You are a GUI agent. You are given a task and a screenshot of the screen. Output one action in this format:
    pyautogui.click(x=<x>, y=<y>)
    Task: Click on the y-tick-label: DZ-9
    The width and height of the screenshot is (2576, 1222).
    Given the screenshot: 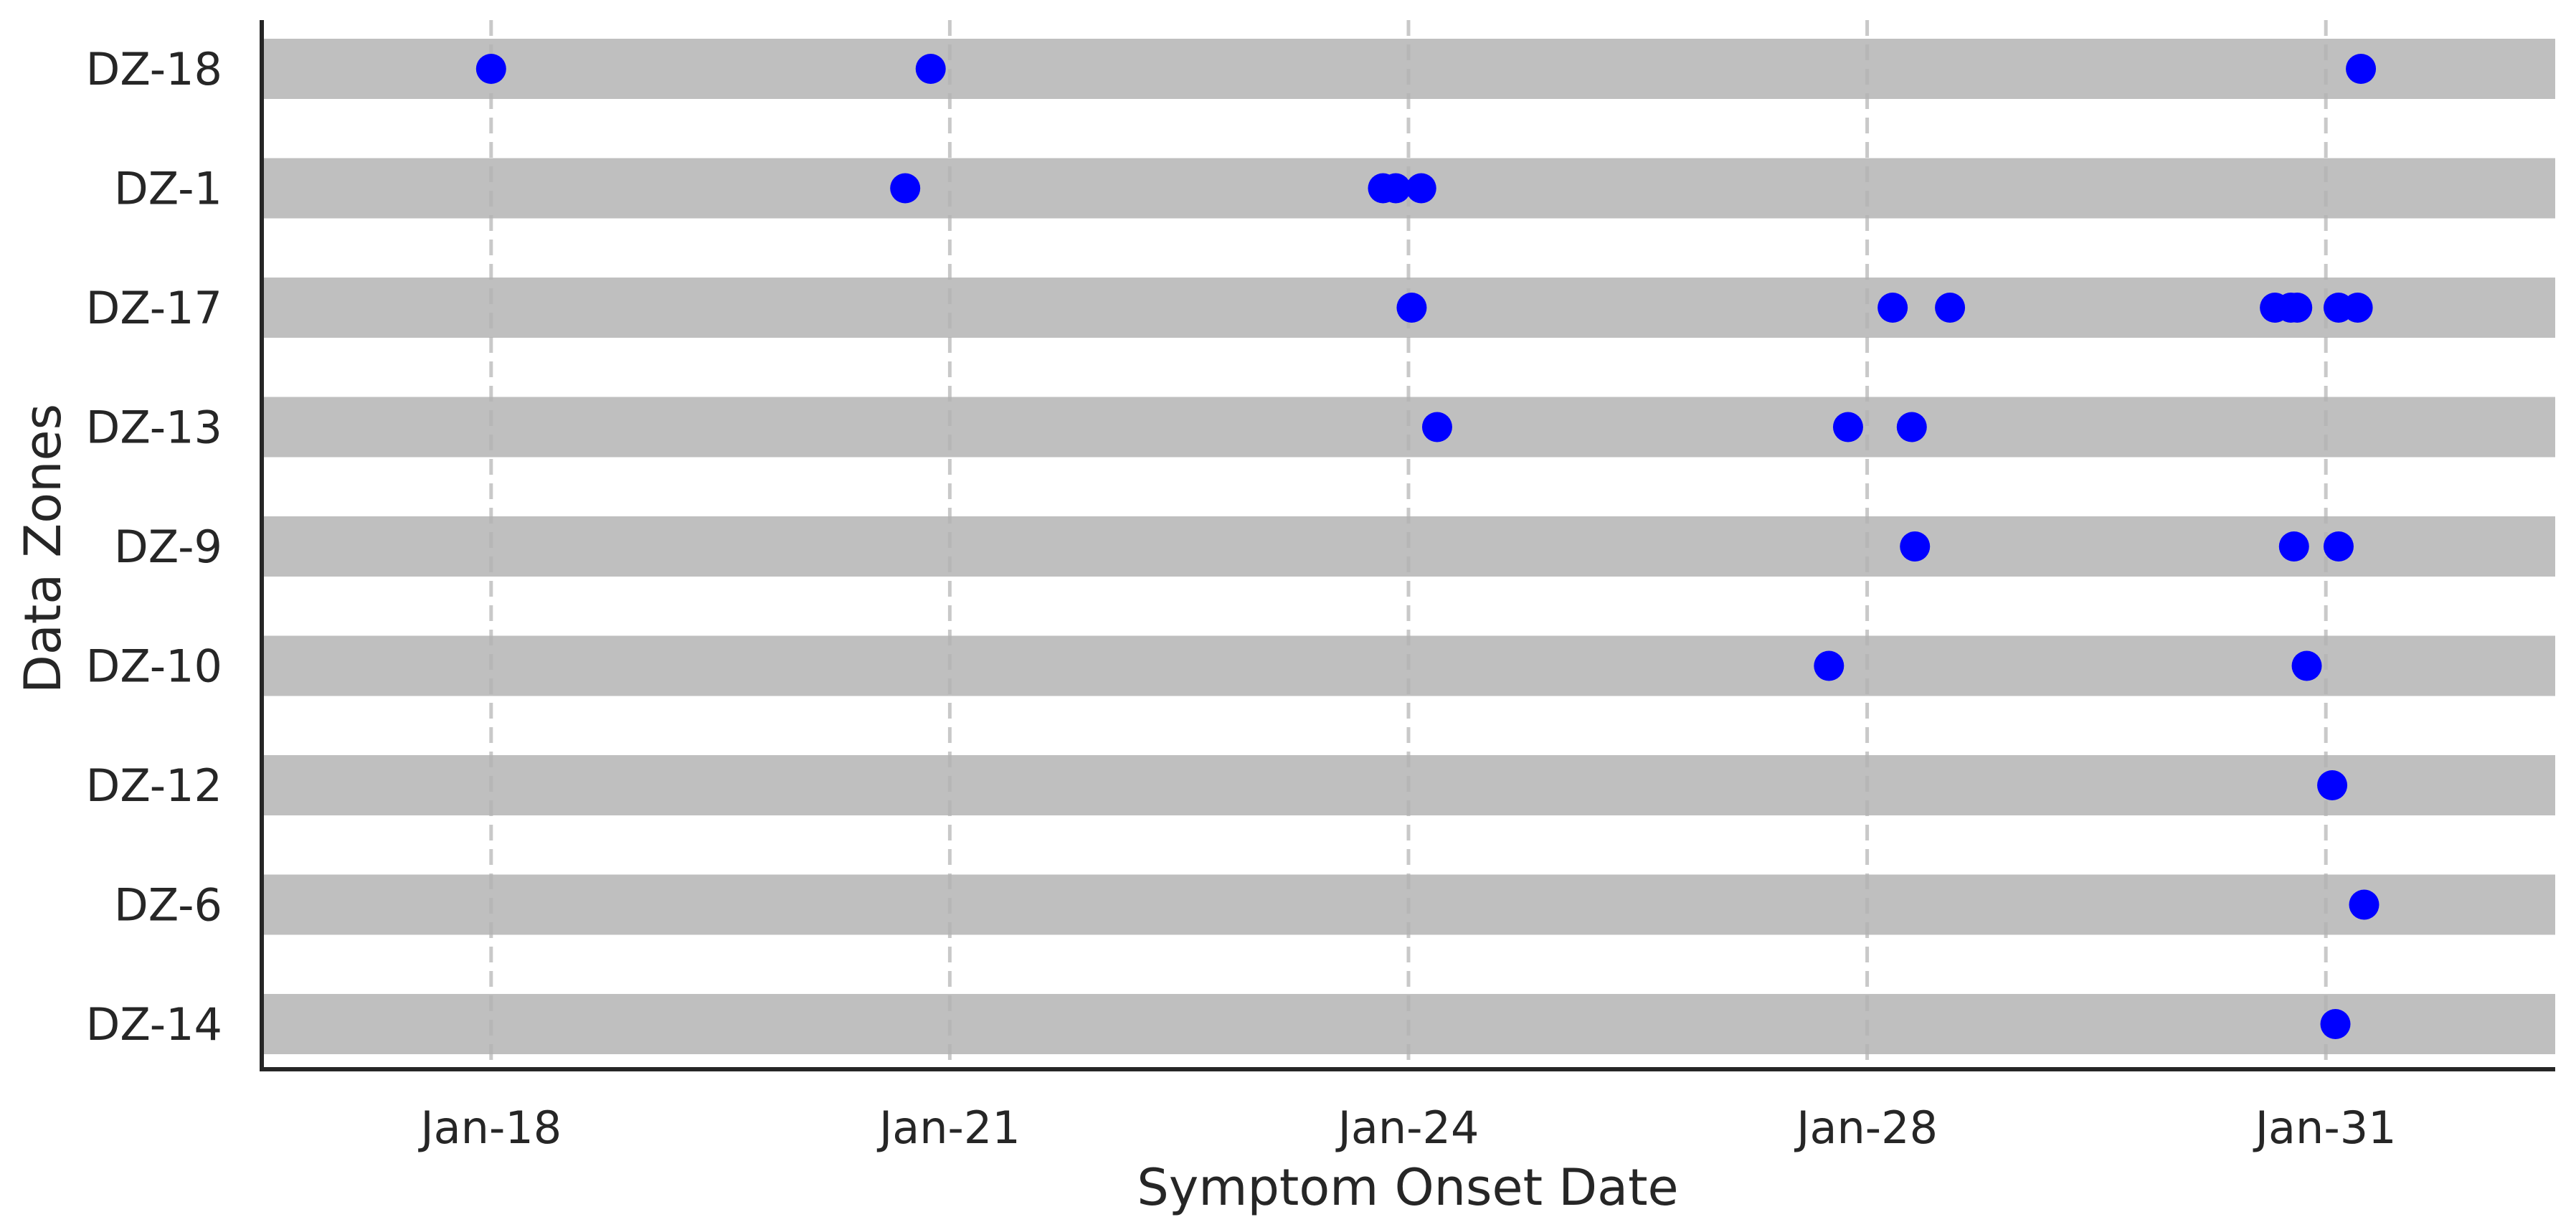 What is the action you would take?
    pyautogui.click(x=168, y=547)
    